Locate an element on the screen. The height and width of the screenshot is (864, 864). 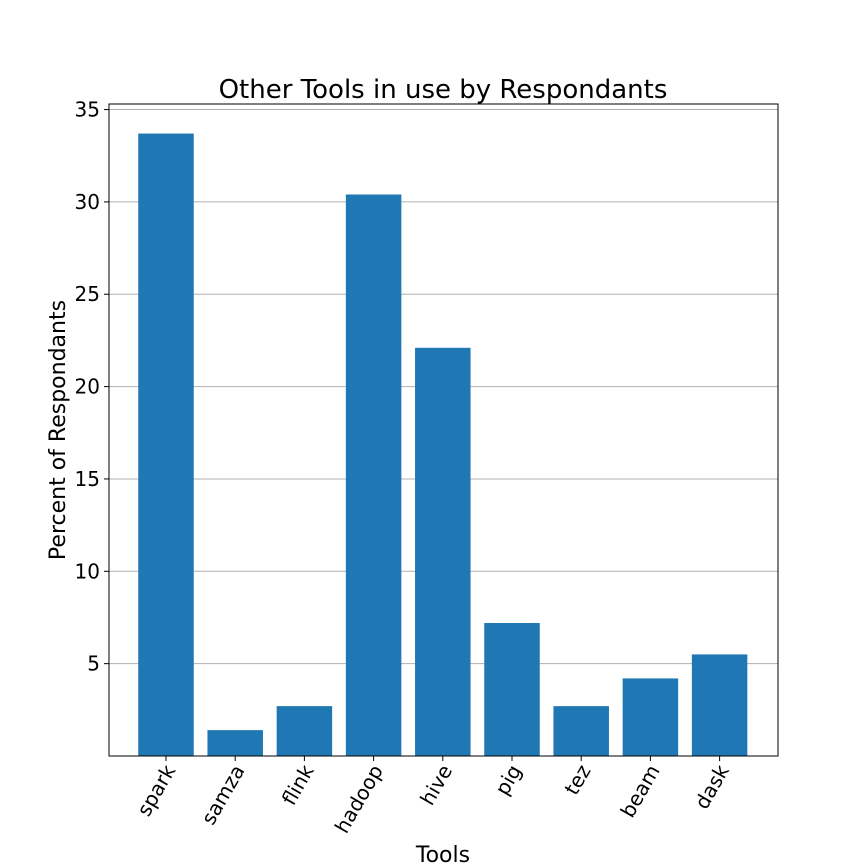
y-tick-label: 30 is located at coordinates (87, 202).